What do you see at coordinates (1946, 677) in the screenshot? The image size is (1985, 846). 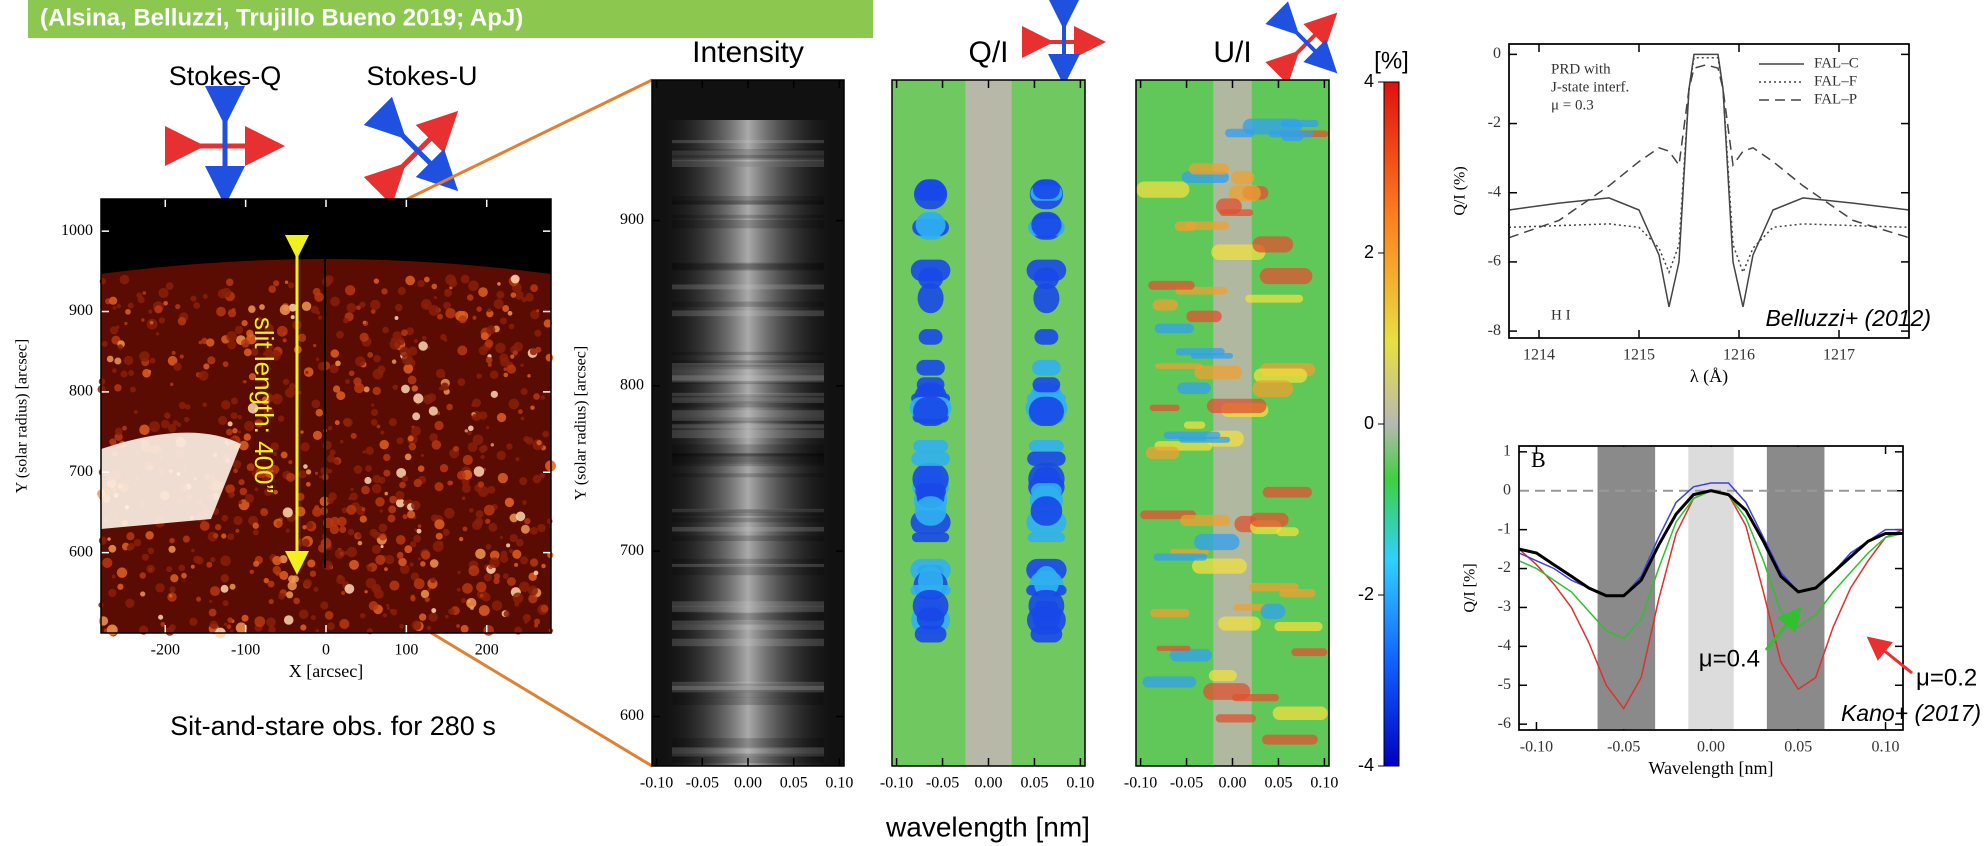 I see `annotation: μ=0.2` at bounding box center [1946, 677].